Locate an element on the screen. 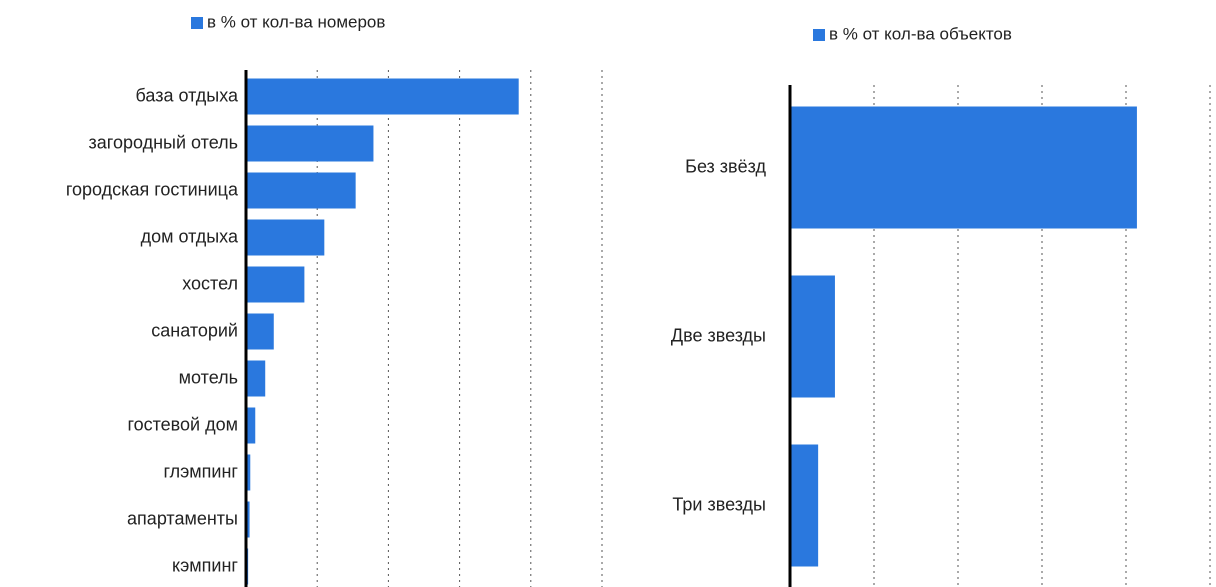 The height and width of the screenshot is (587, 1216). y-tick-label: городская гостиница is located at coordinates (152, 189).